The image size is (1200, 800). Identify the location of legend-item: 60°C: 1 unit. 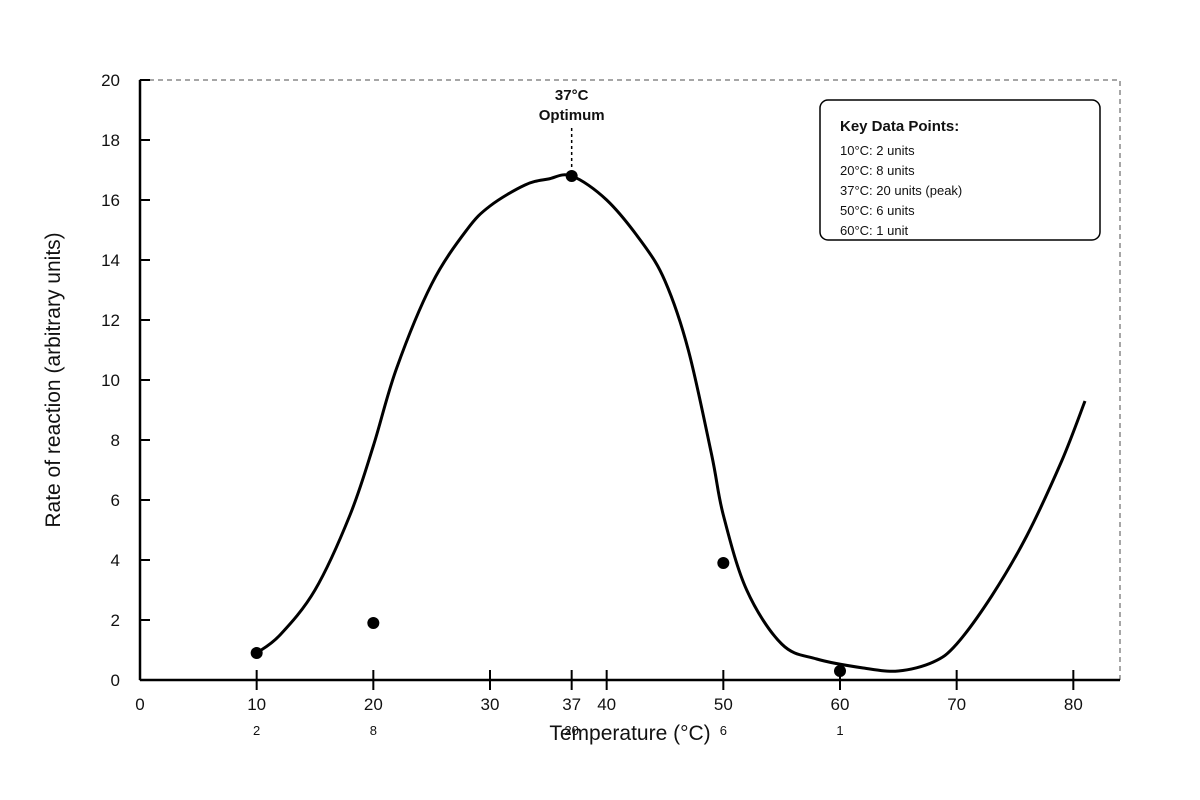
(874, 230).